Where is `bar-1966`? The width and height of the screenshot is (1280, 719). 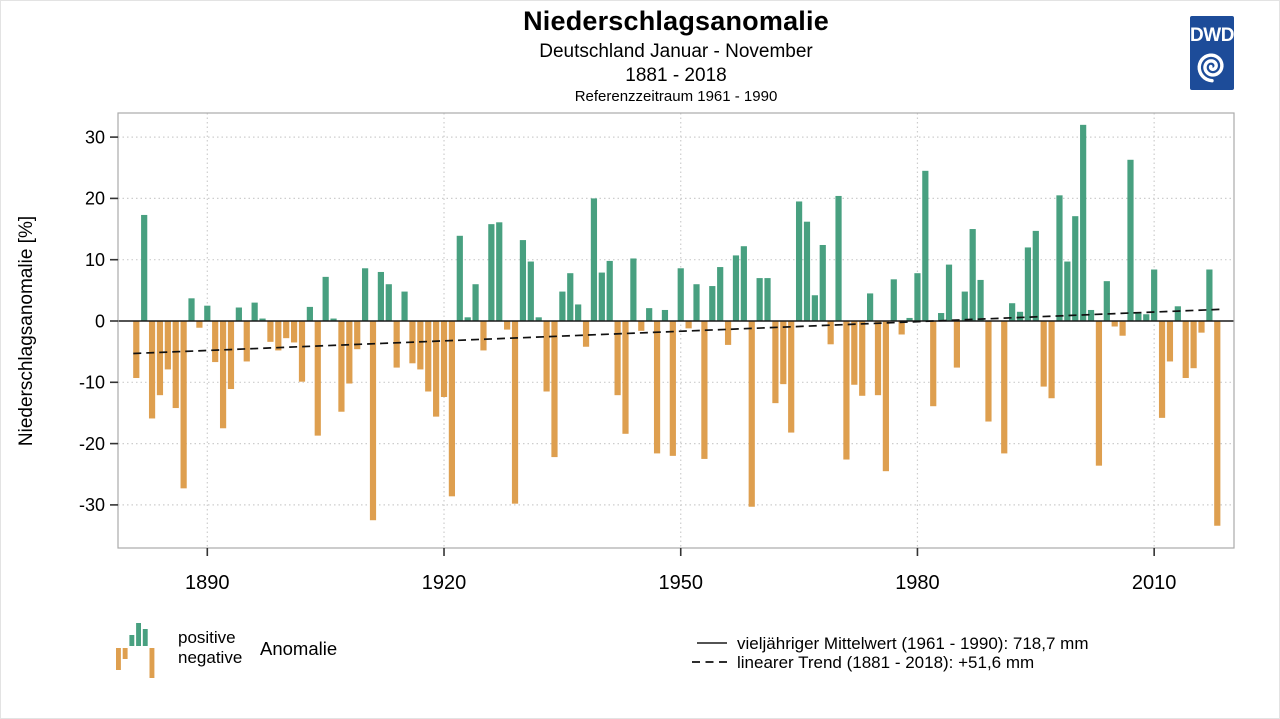 bar-1966 is located at coordinates (807, 271).